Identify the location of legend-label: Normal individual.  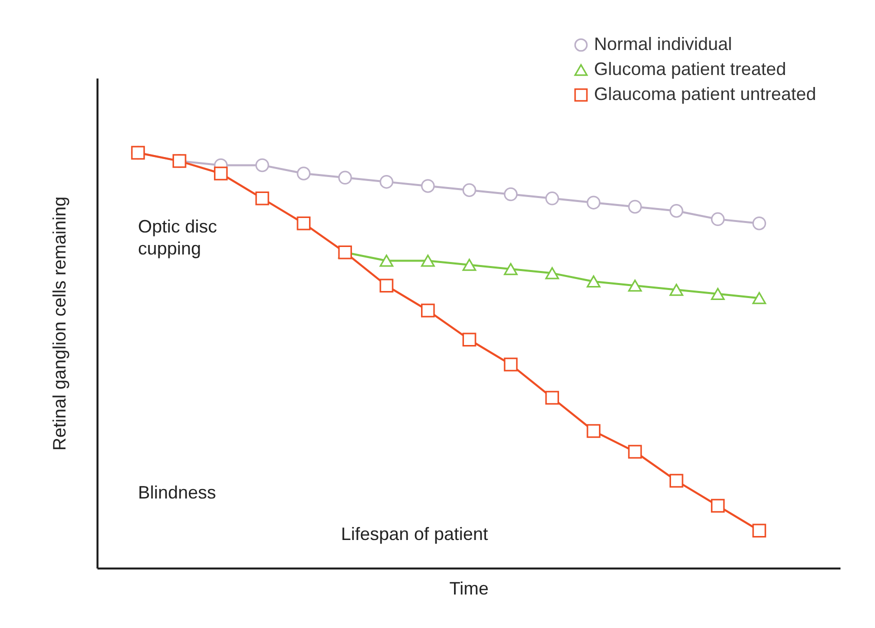
(663, 44).